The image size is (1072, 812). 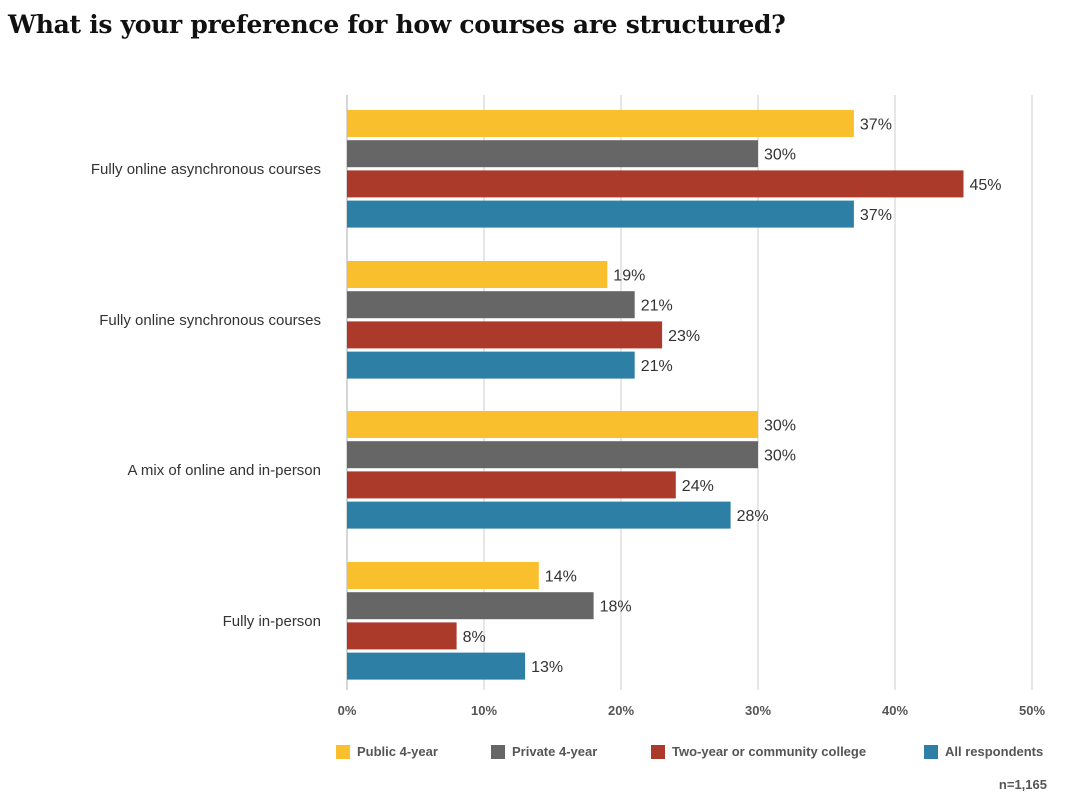 I want to click on sample-size-note: n=1,165, so click(x=1022, y=784).